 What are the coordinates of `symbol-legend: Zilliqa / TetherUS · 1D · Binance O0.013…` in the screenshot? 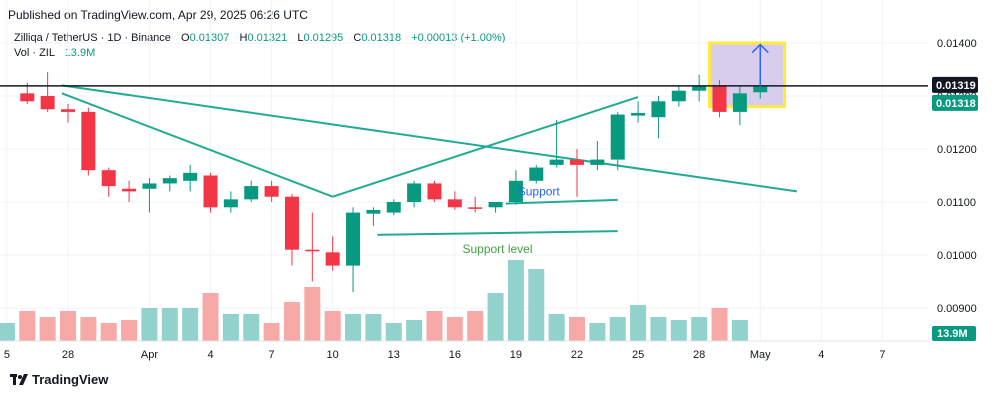 It's located at (259, 38).